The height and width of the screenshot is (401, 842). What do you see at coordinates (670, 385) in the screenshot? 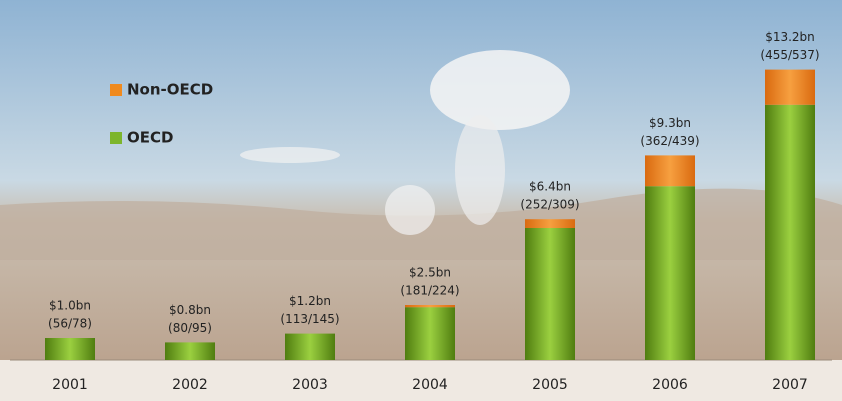
I see `x-tick-label: 2006` at bounding box center [670, 385].